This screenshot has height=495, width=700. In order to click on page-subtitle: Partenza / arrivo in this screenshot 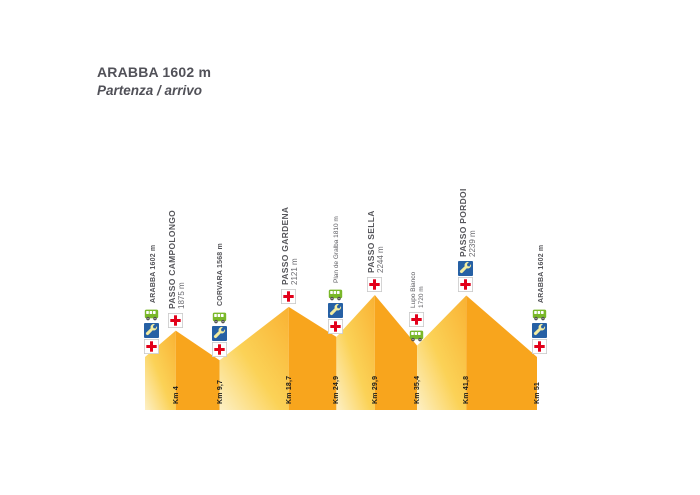, I will do `click(150, 90)`.